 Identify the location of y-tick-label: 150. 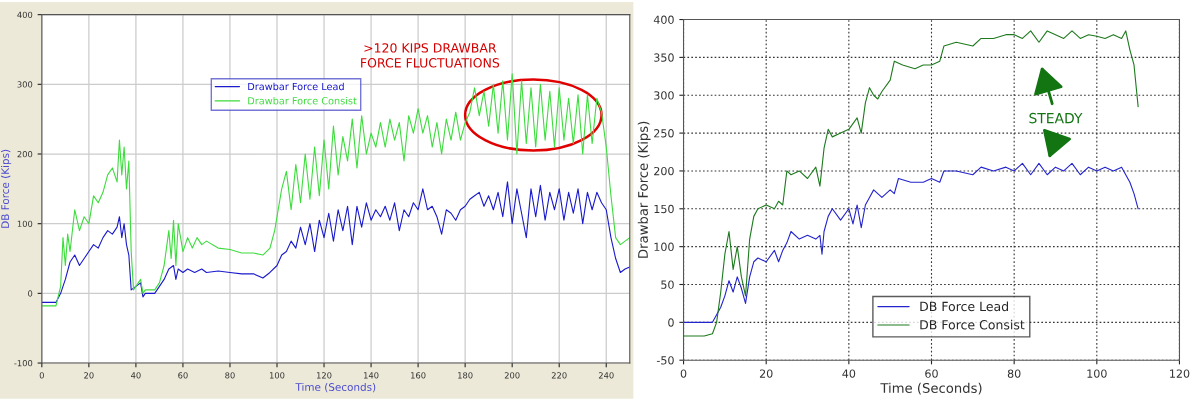
(664, 209).